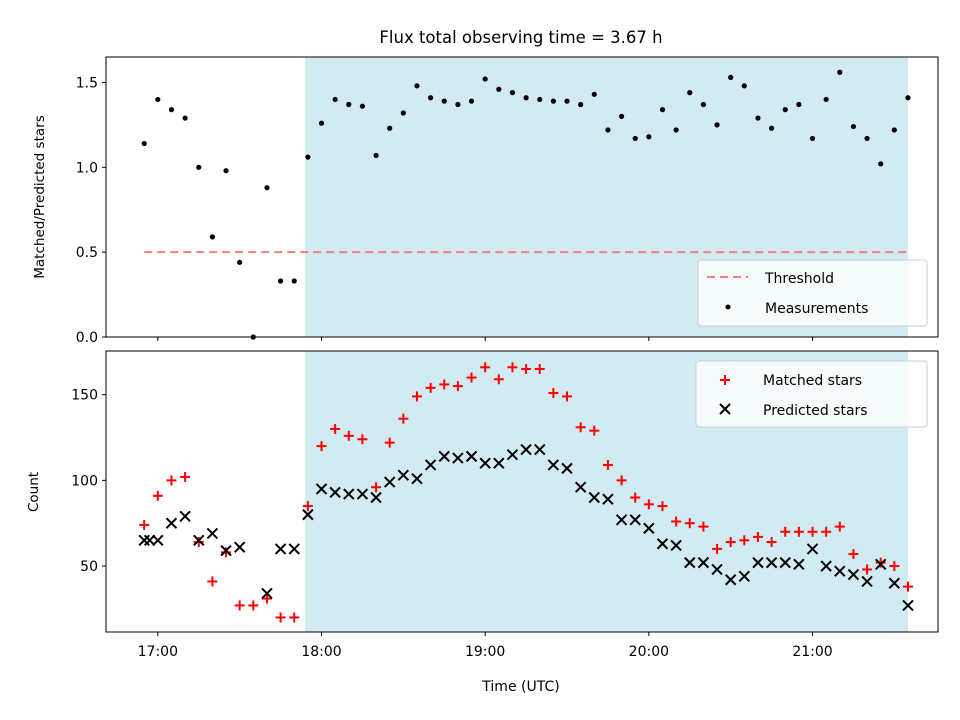  Describe the element at coordinates (158, 652) in the screenshot. I see `x-tick-label: 17:00` at that location.